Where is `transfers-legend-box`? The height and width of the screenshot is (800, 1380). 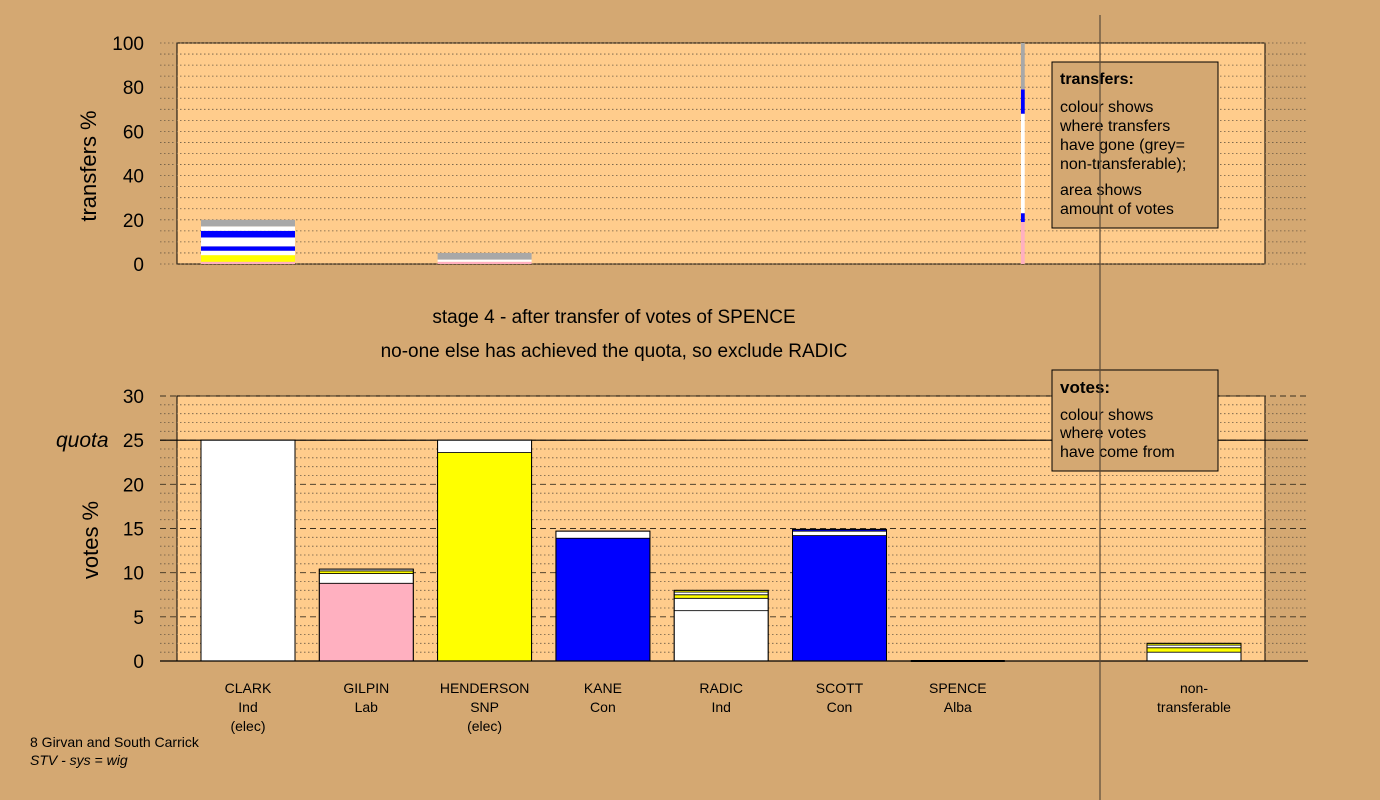 transfers-legend-box is located at coordinates (1135, 145).